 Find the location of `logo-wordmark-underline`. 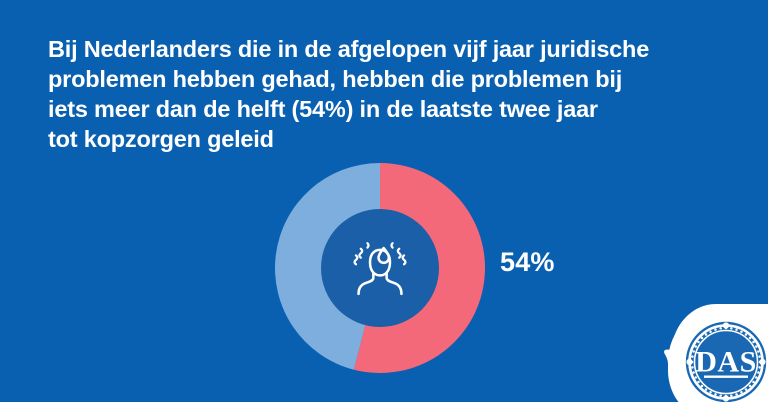

logo-wordmark-underline is located at coordinates (726, 376).